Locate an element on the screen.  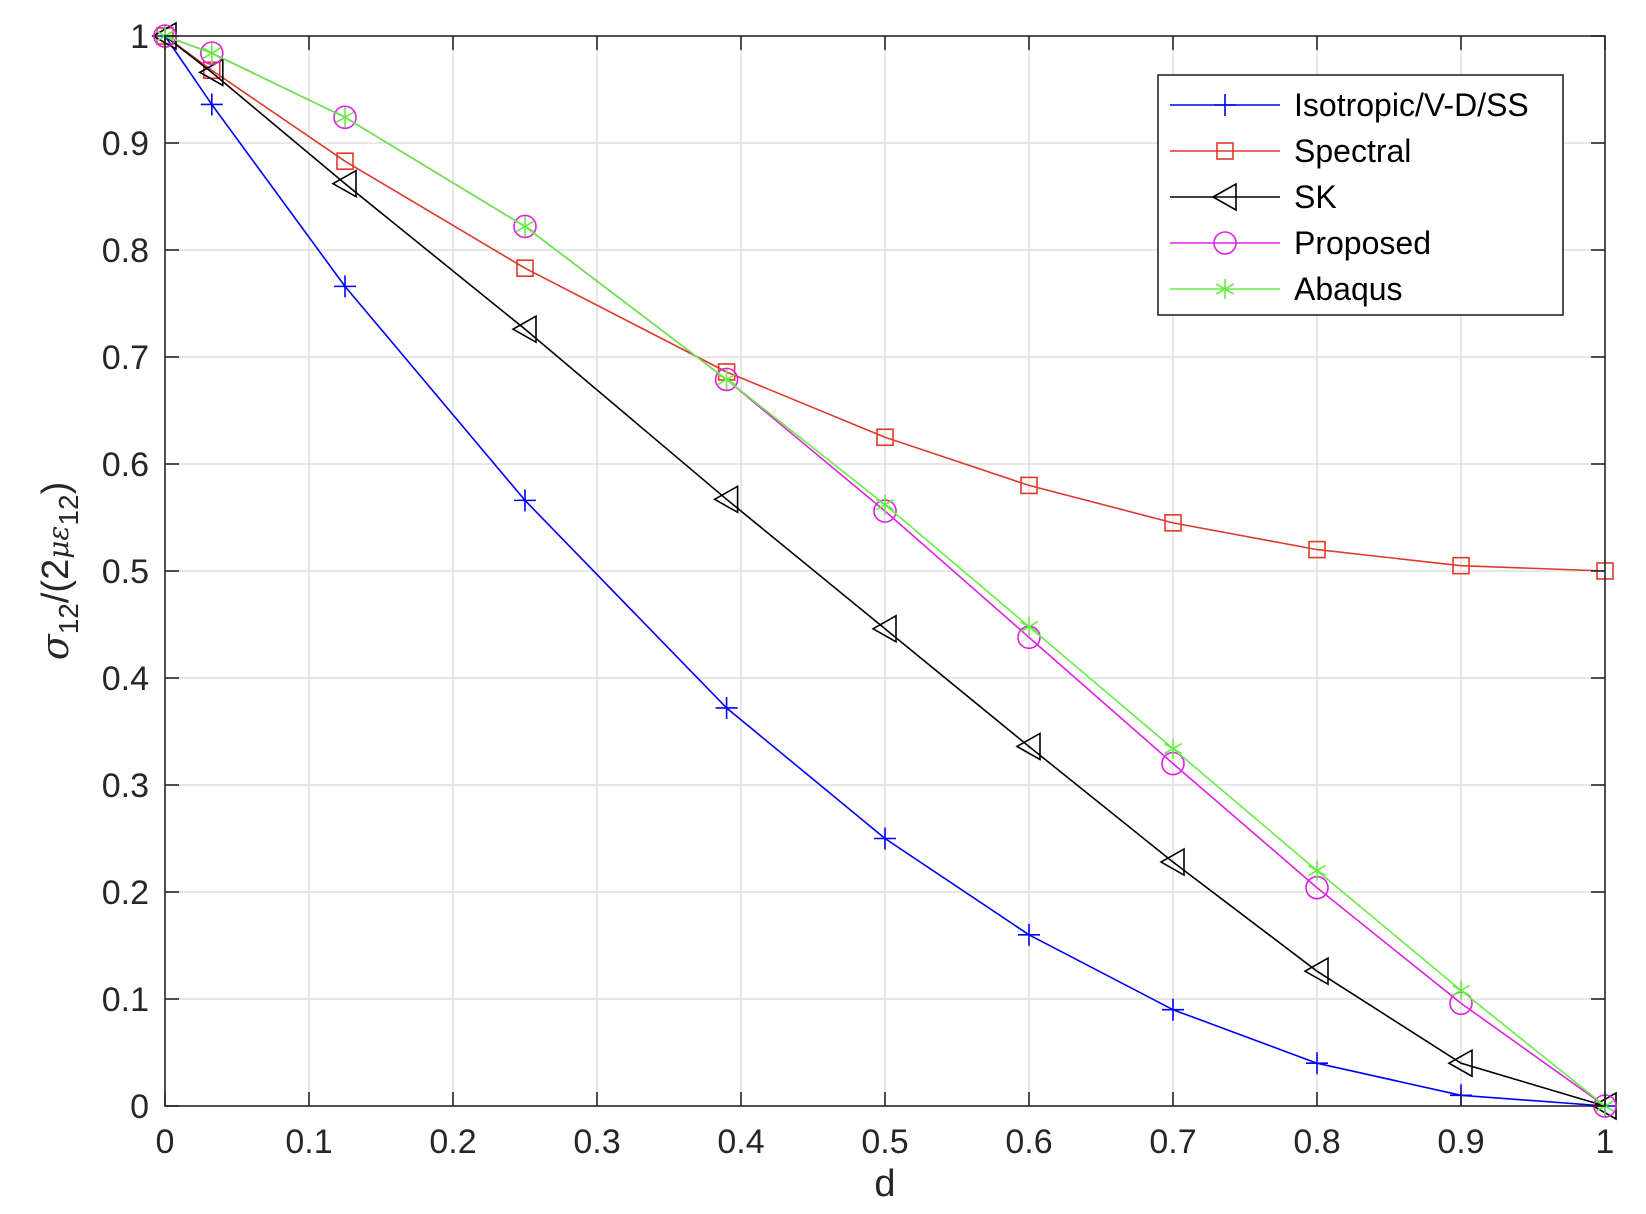
y-label-sub-12b: 12 is located at coordinates (68, 509).